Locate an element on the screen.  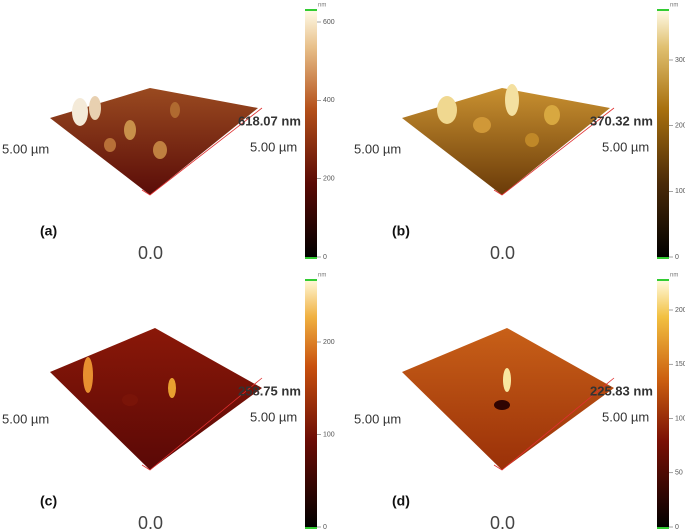
panel-label: (c) is located at coordinates (48, 501).